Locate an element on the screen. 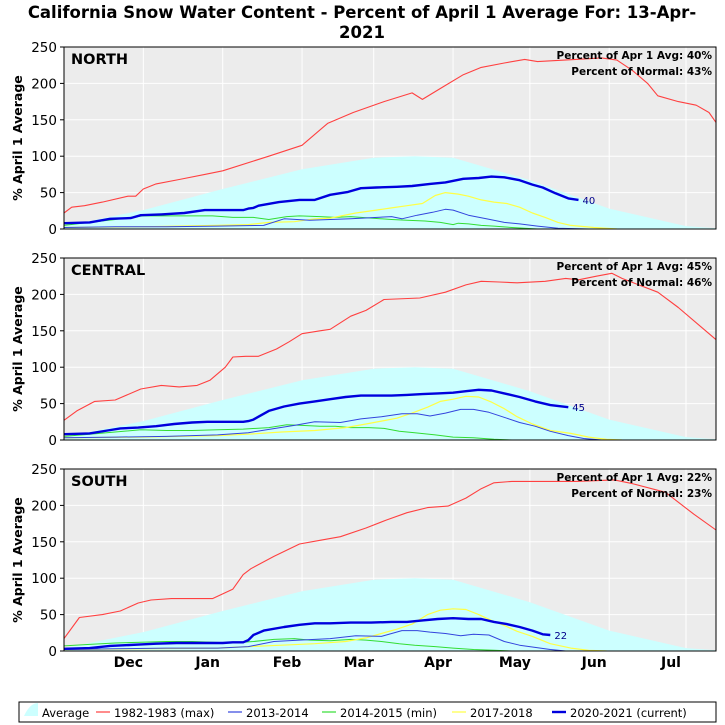  average-area is located at coordinates (390, 614).